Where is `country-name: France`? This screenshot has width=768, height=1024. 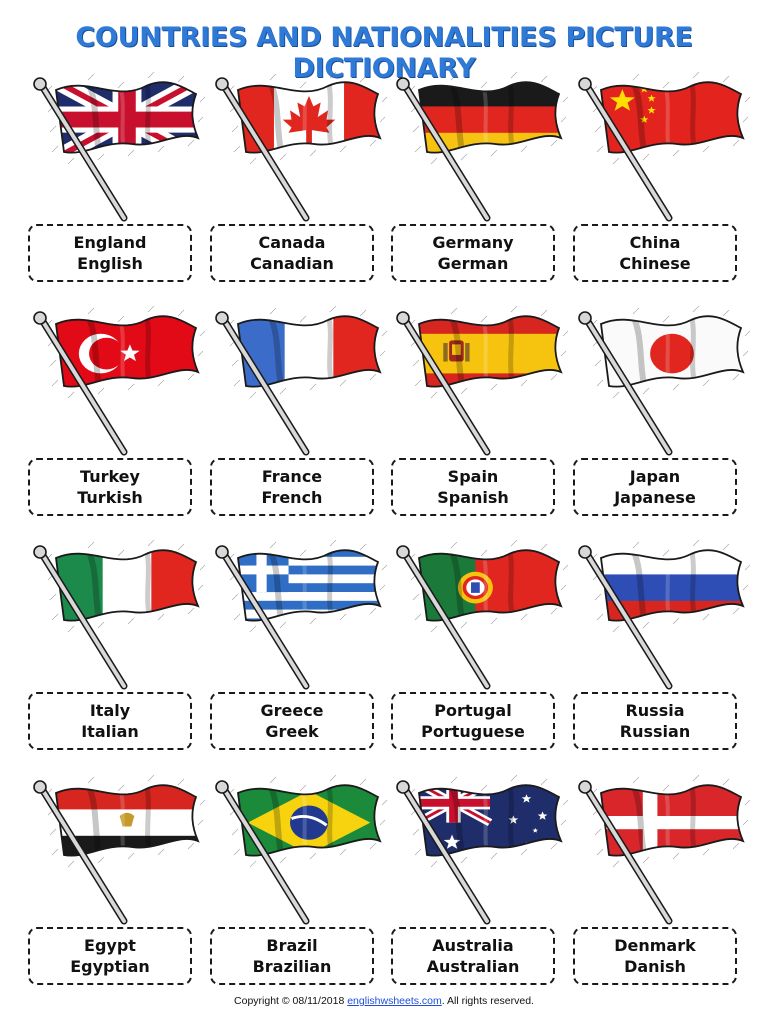
country-name: France is located at coordinates (292, 476).